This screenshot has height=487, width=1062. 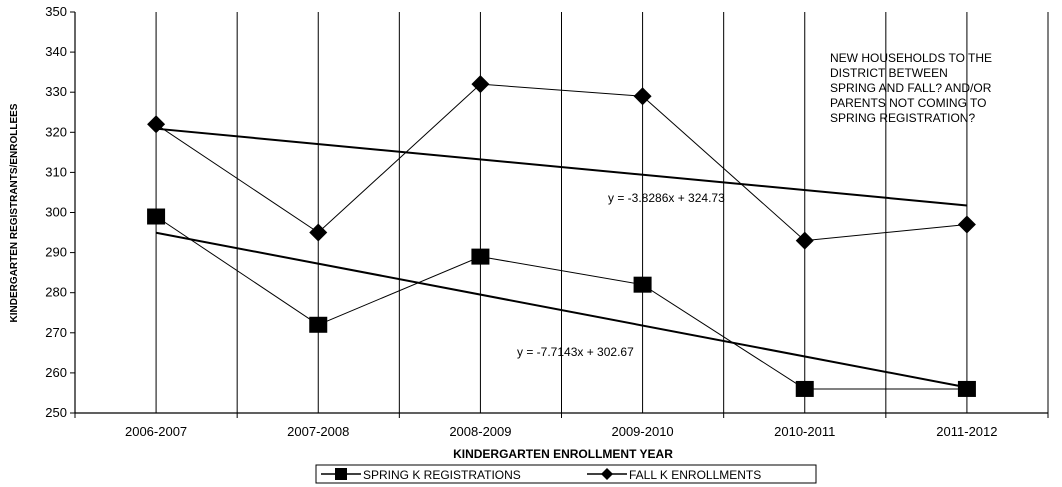 What do you see at coordinates (804, 431) in the screenshot?
I see `x-tick-label: 2010-2011` at bounding box center [804, 431].